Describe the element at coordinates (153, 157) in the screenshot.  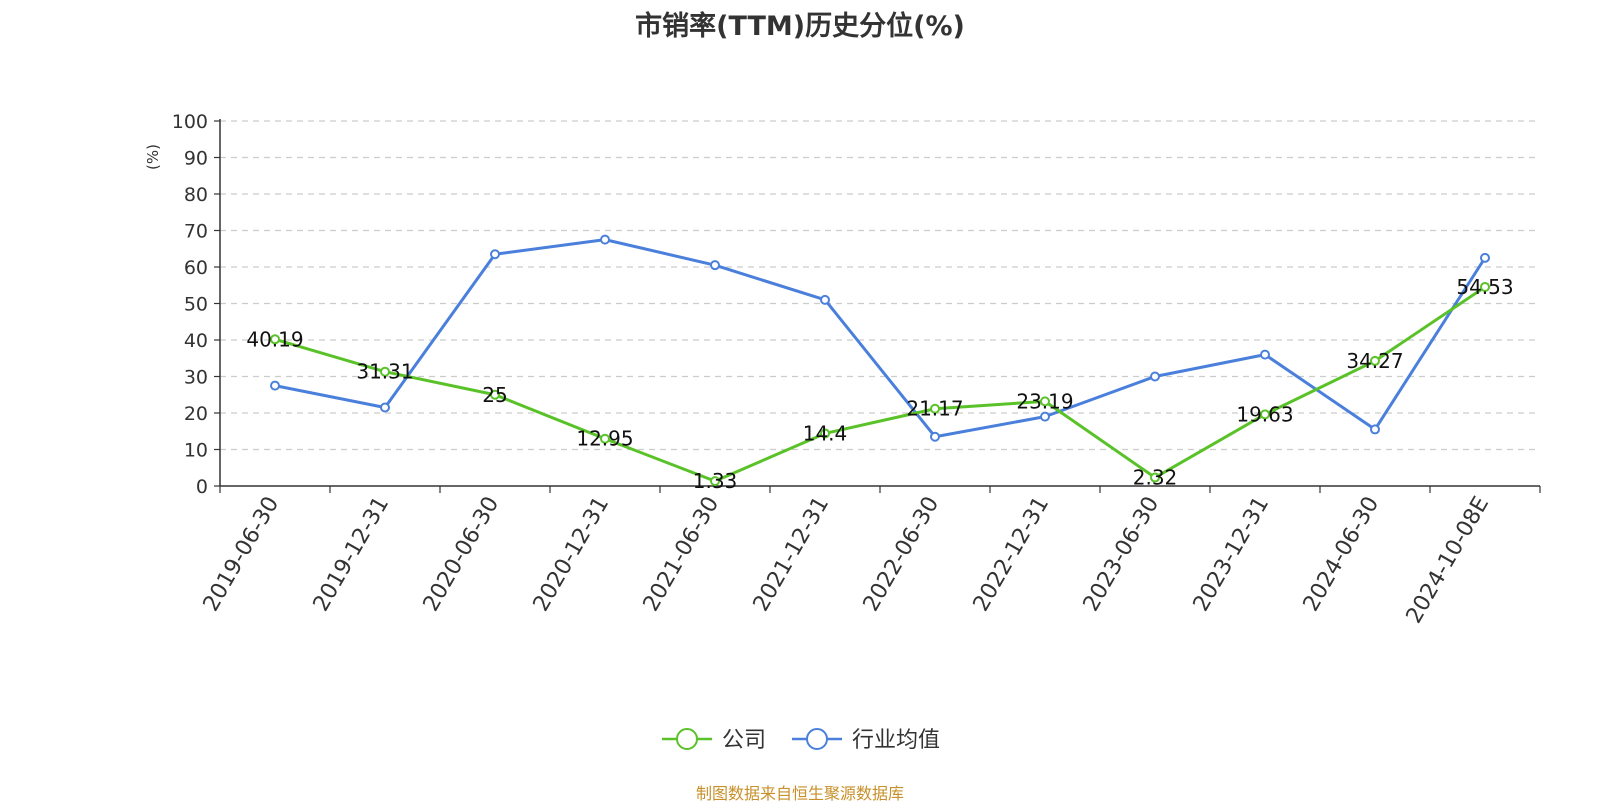
I see `y-axis-title: (%)` at that location.